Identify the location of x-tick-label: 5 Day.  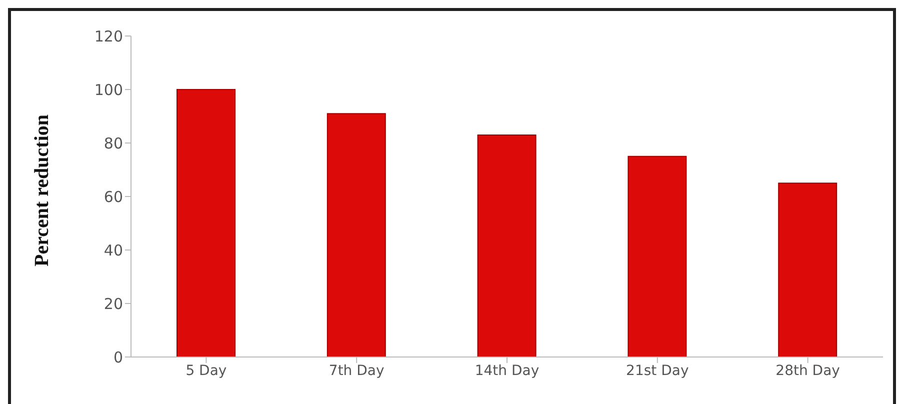
(206, 370).